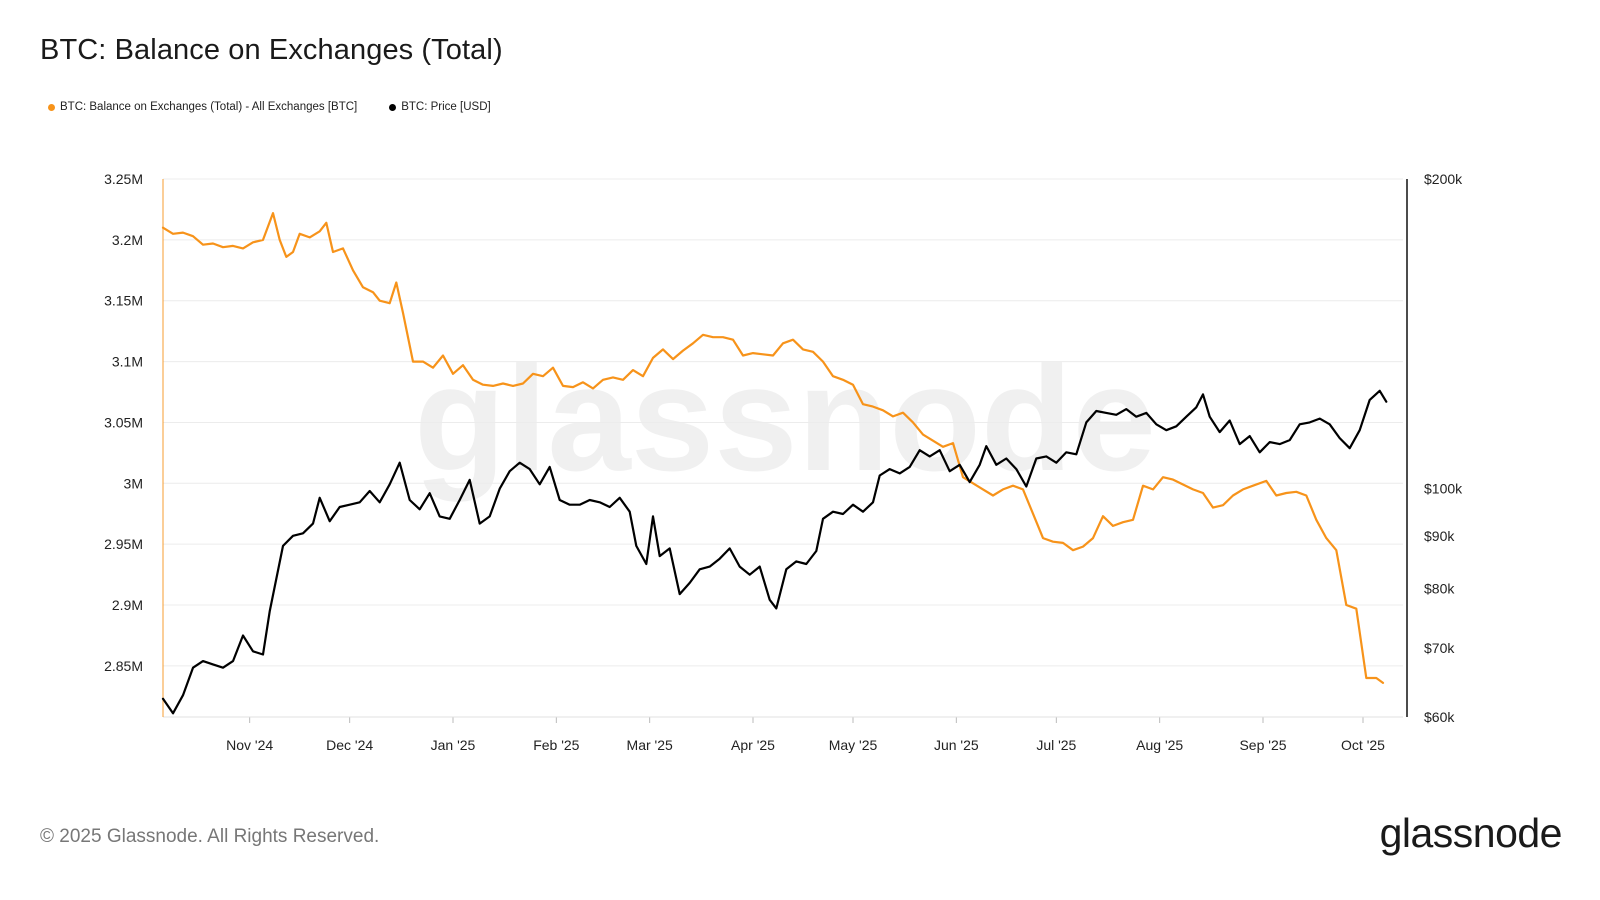 The height and width of the screenshot is (900, 1600). Describe the element at coordinates (1159, 745) in the screenshot. I see `x-tick-label: Aug '25` at that location.